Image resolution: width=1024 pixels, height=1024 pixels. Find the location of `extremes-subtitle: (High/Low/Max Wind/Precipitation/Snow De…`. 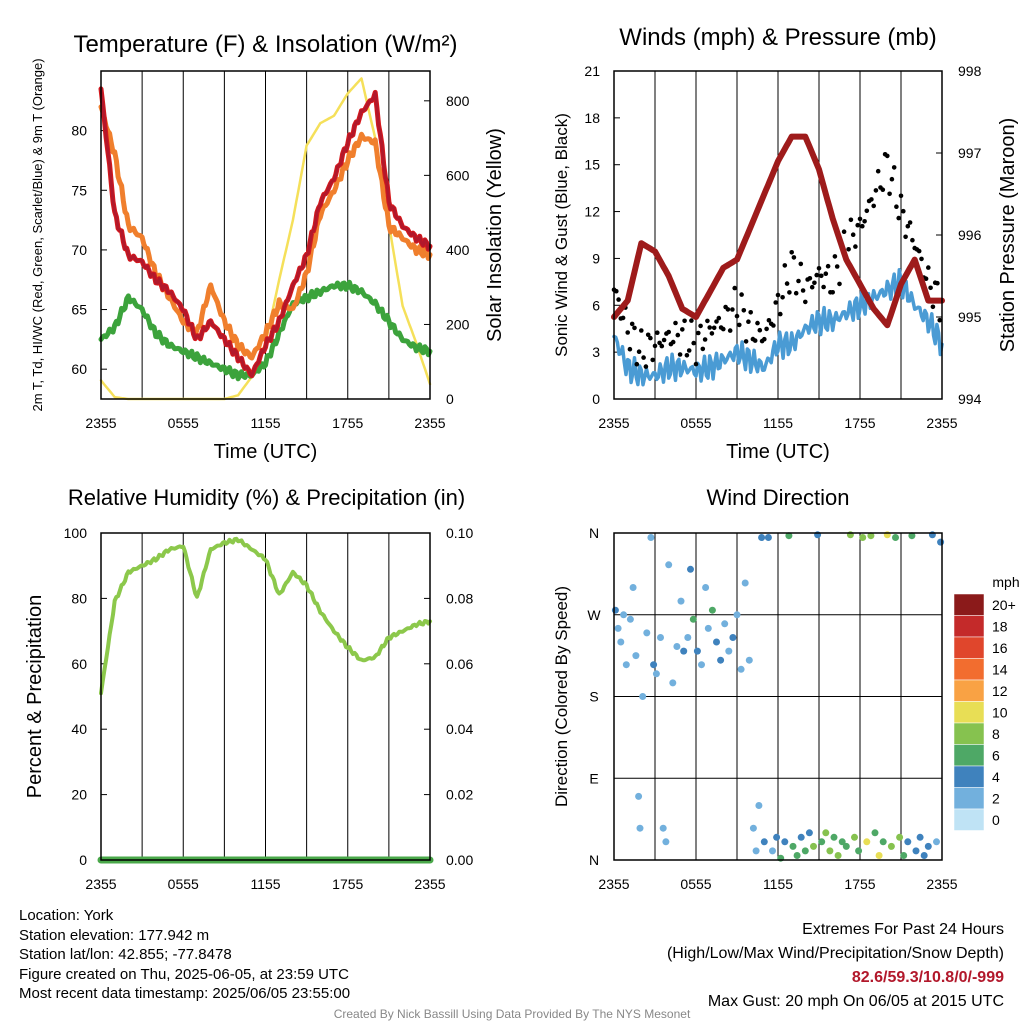

extremes-subtitle: (High/Low/Max Wind/Precipitation/Snow De… is located at coordinates (835, 953).